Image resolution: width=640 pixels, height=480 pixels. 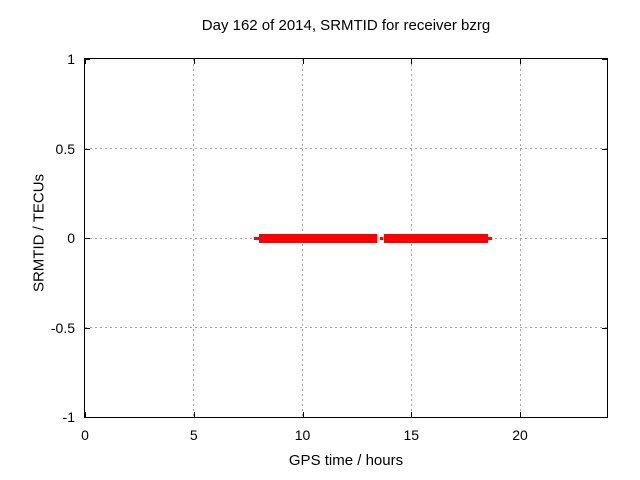 What do you see at coordinates (411, 435) in the screenshot?
I see `x-tick-label: 15` at bounding box center [411, 435].